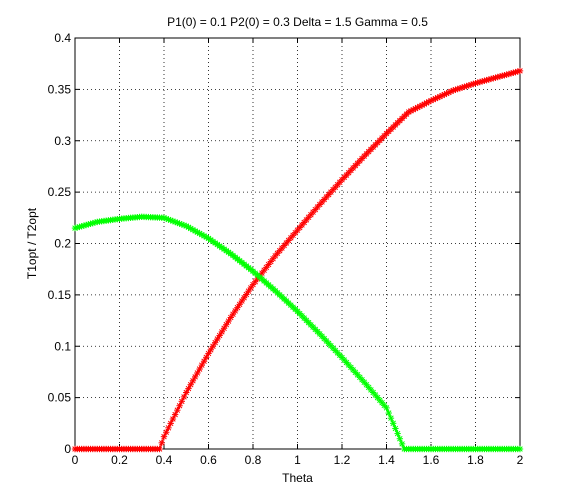  Describe the element at coordinates (208, 460) in the screenshot. I see `x-tick-label: 0.6` at that location.